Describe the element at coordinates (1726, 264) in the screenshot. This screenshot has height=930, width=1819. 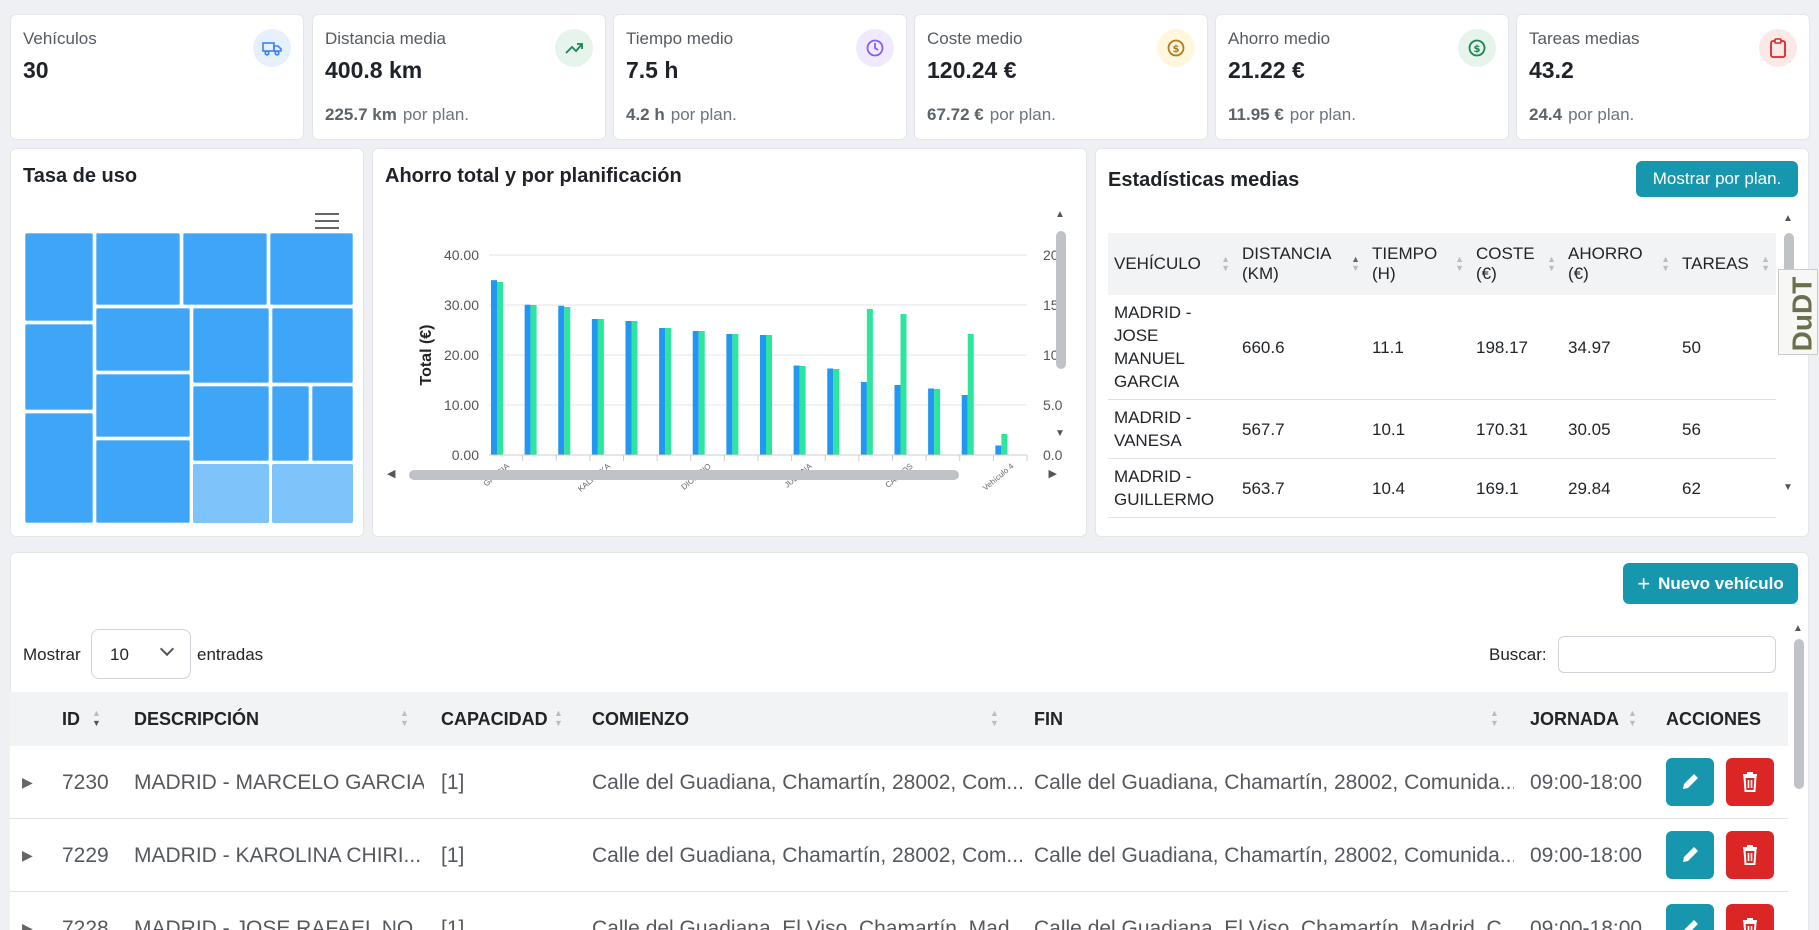
I see `stats-column-header: TAREAS ▲ ▼` at that location.